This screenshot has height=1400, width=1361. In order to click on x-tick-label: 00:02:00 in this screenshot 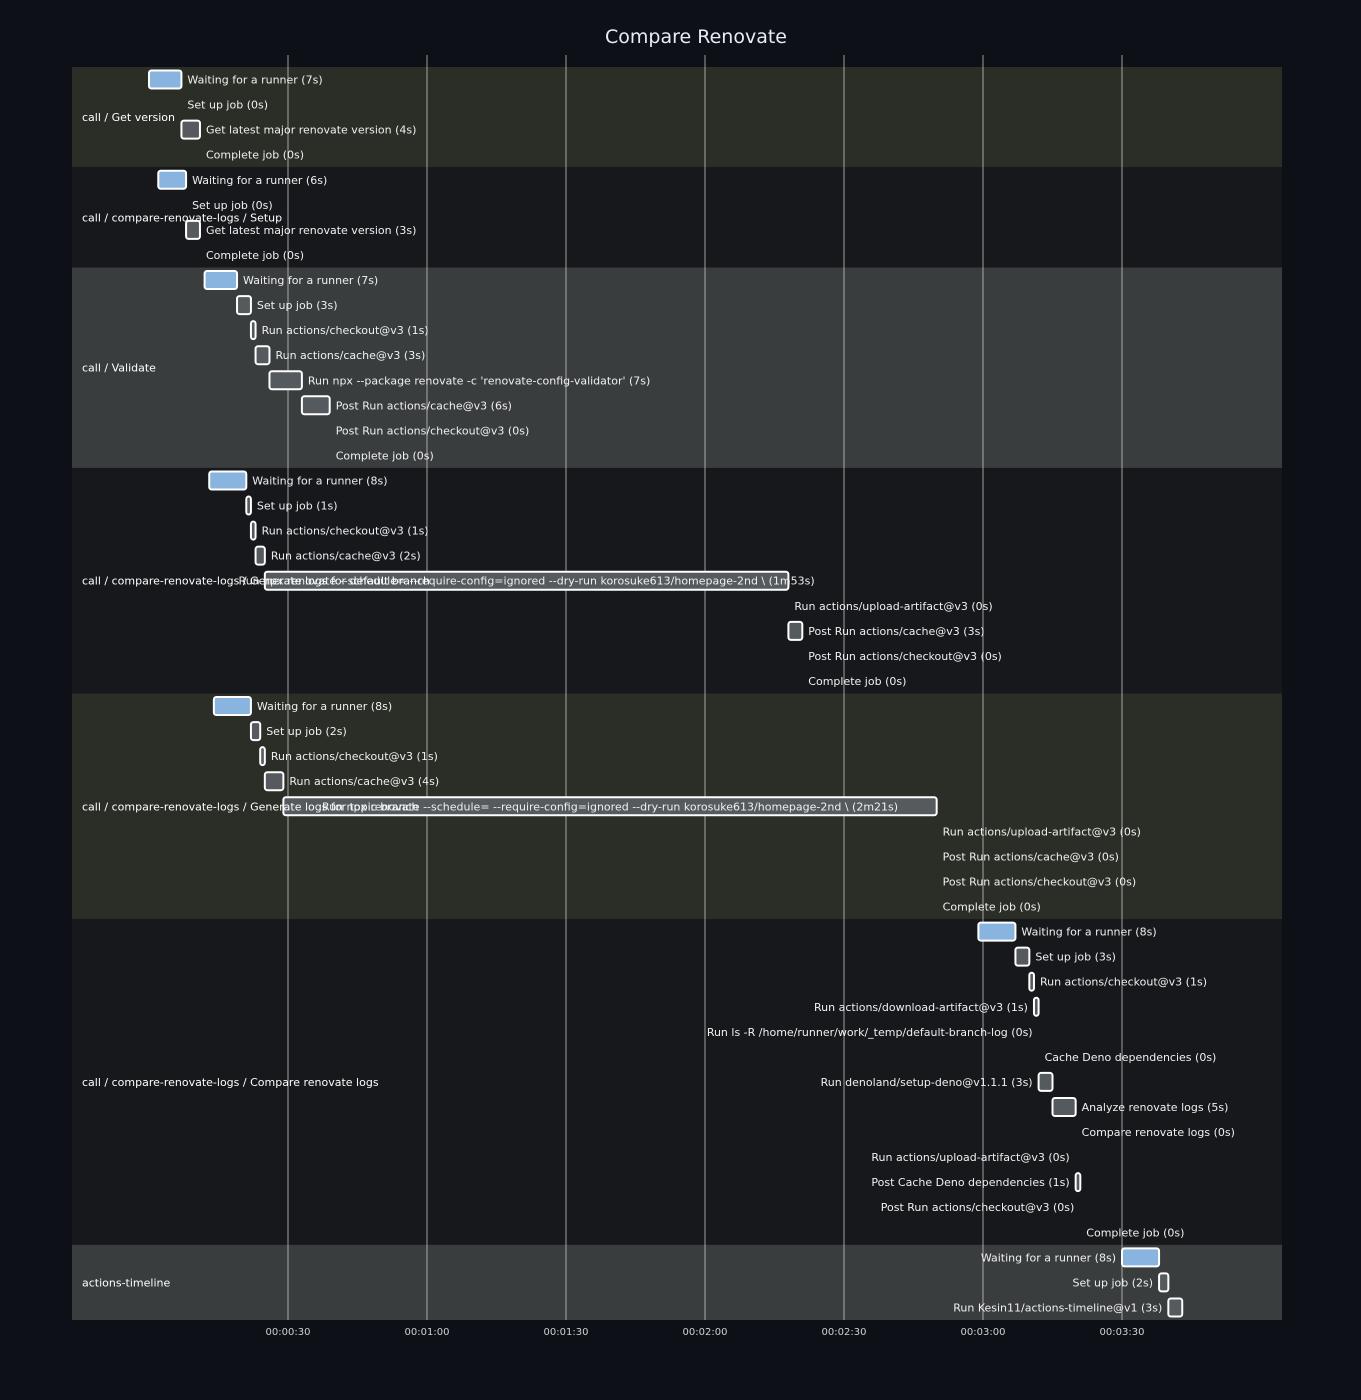, I will do `click(705, 1332)`.